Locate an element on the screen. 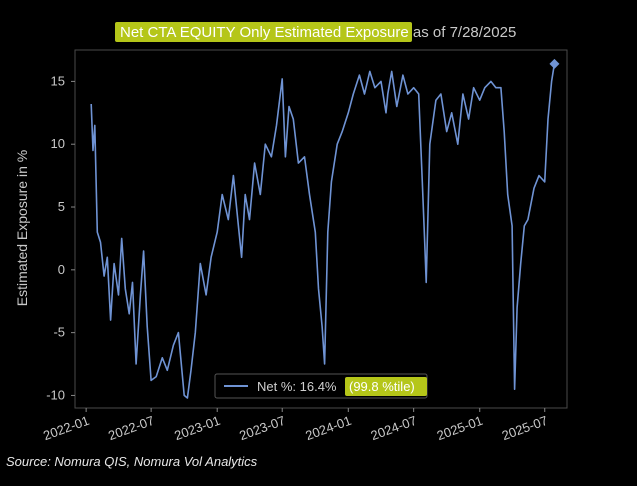 This screenshot has height=486, width=637. y-axis: -10 -5 0 5 10 15 is located at coordinates (60, 237).